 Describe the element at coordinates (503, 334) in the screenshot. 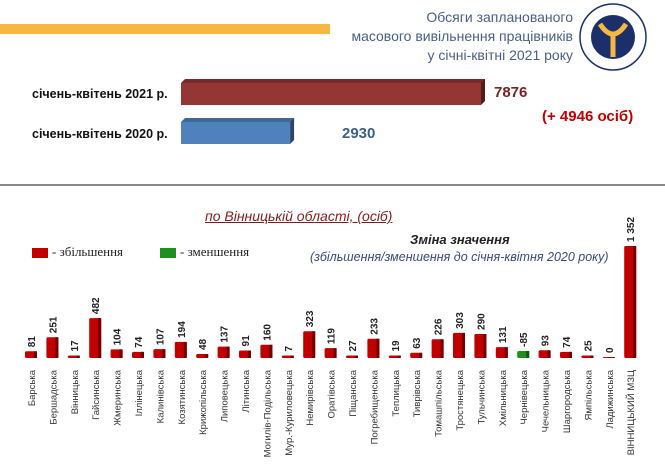

I see `data-label: 131` at that location.